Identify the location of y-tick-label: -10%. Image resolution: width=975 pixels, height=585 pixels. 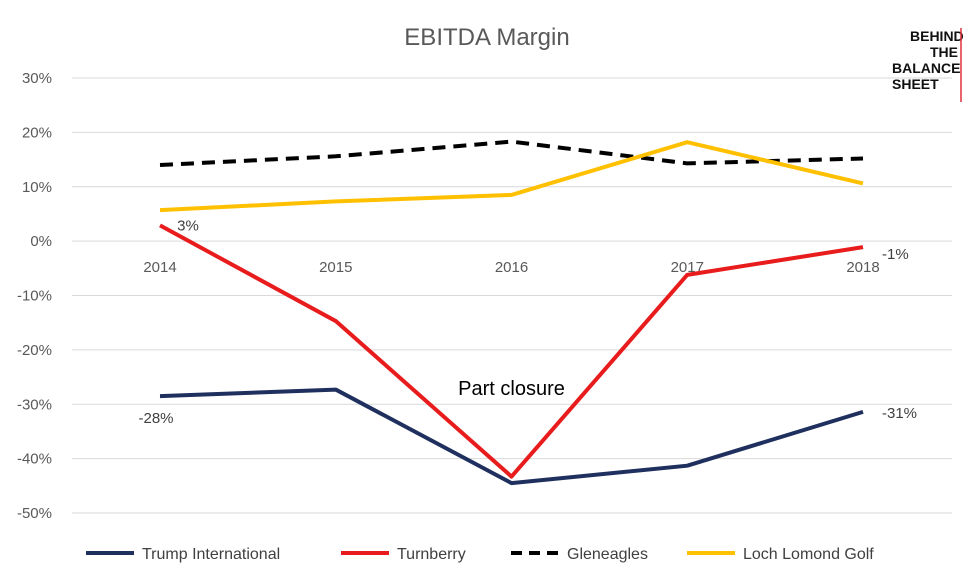
(34, 296).